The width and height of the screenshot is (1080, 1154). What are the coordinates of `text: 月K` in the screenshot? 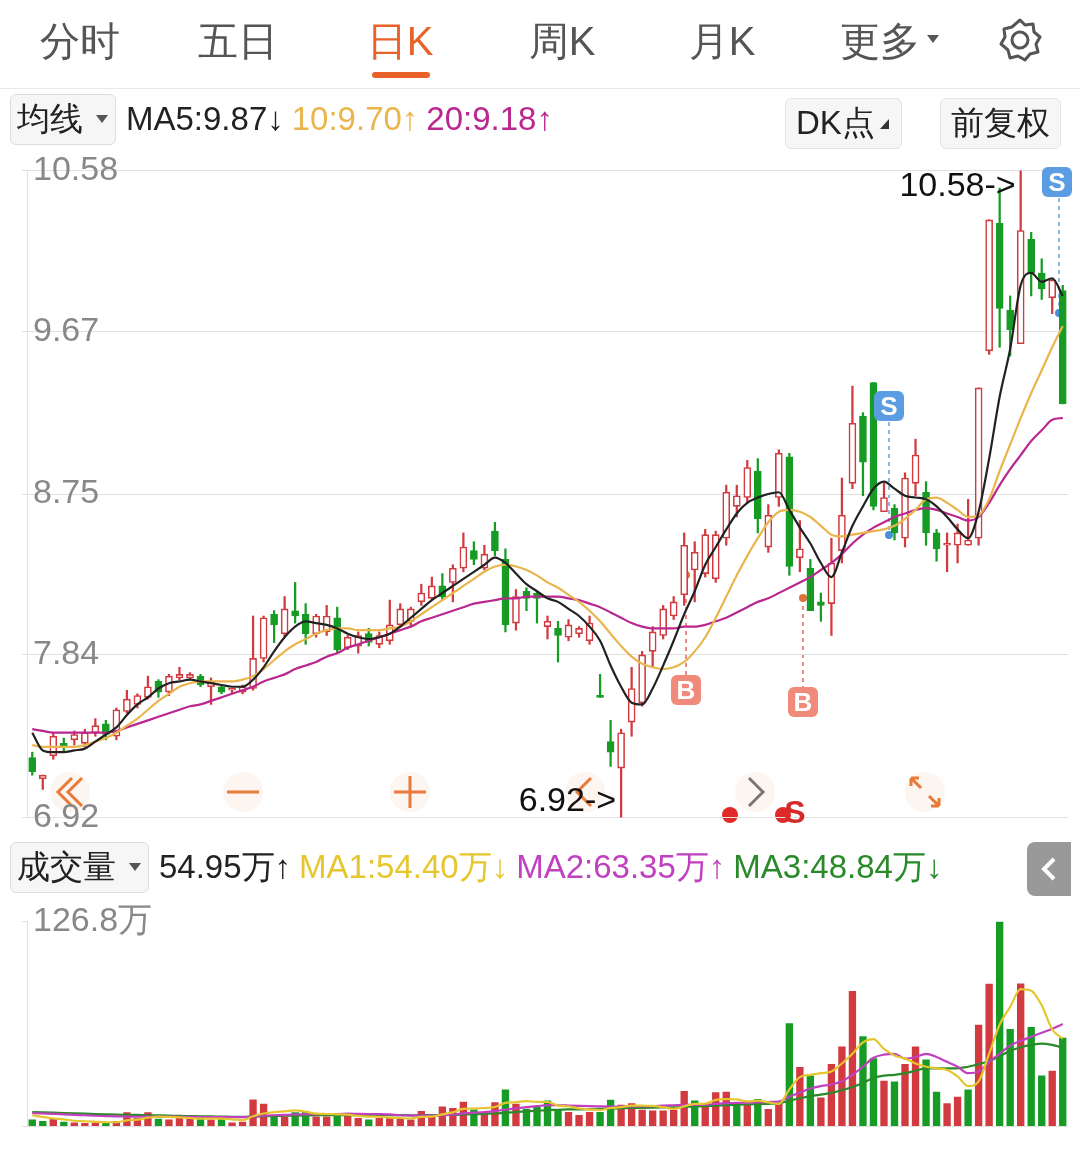 It's located at (722, 41).